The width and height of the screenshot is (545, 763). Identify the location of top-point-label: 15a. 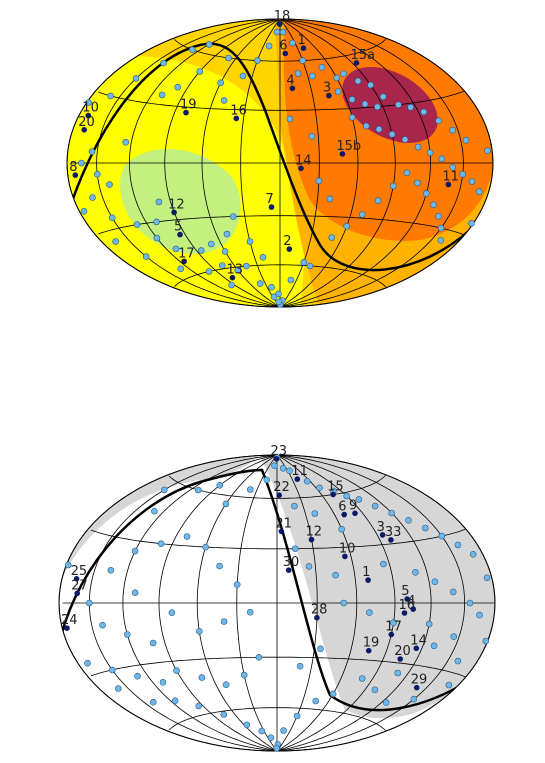
(363, 55).